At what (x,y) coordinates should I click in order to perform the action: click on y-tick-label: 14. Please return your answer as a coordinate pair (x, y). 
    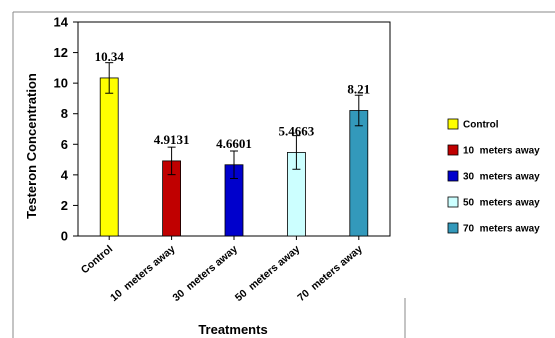
    Looking at the image, I should click on (61, 22).